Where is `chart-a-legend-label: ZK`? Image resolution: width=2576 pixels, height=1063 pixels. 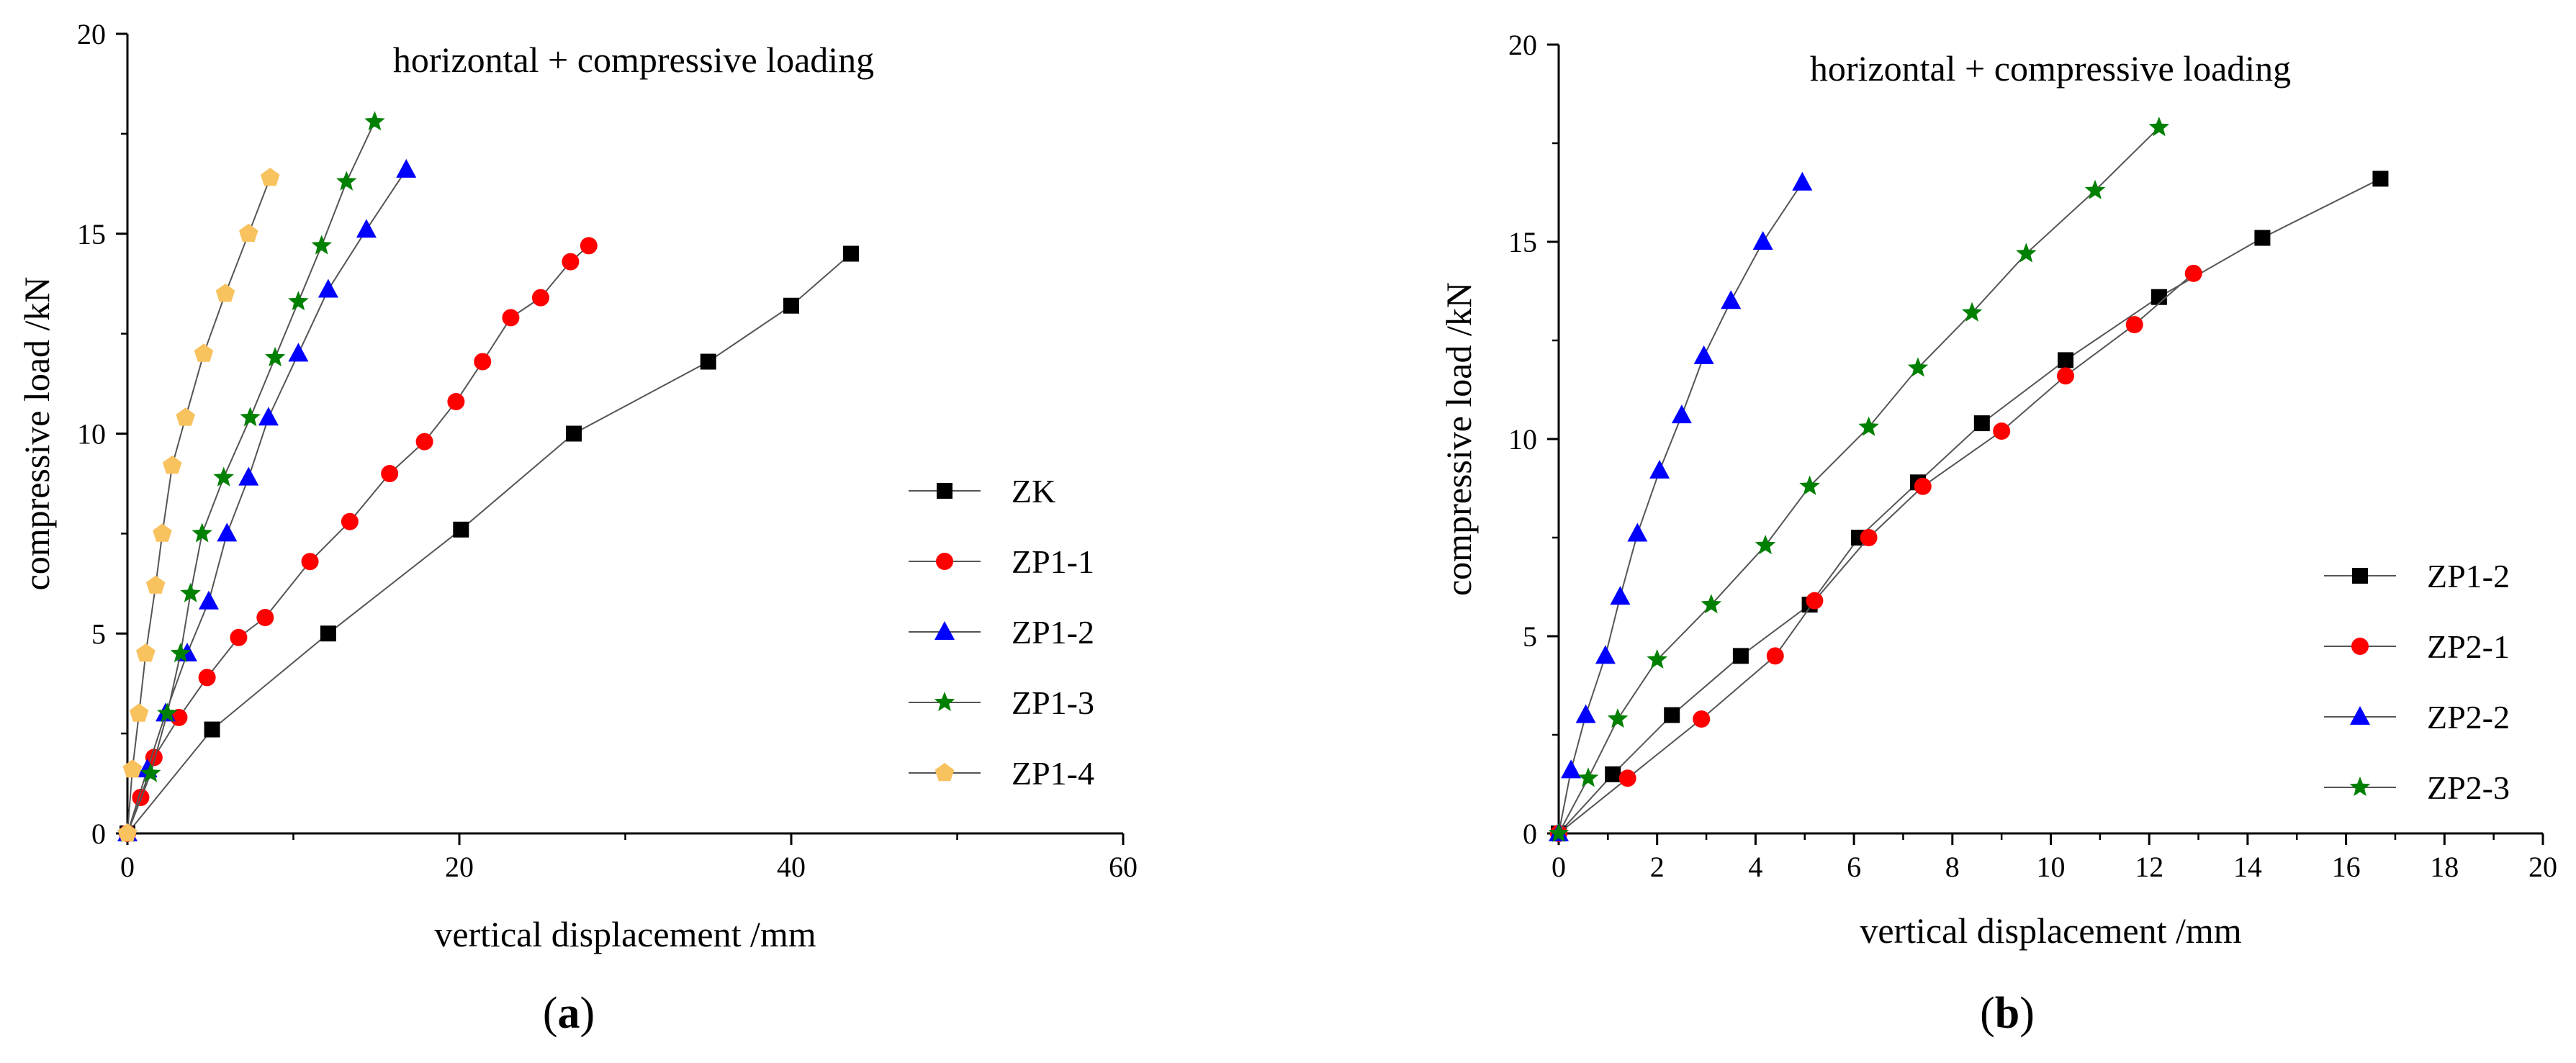
chart-a-legend-label: ZK is located at coordinates (1033, 491).